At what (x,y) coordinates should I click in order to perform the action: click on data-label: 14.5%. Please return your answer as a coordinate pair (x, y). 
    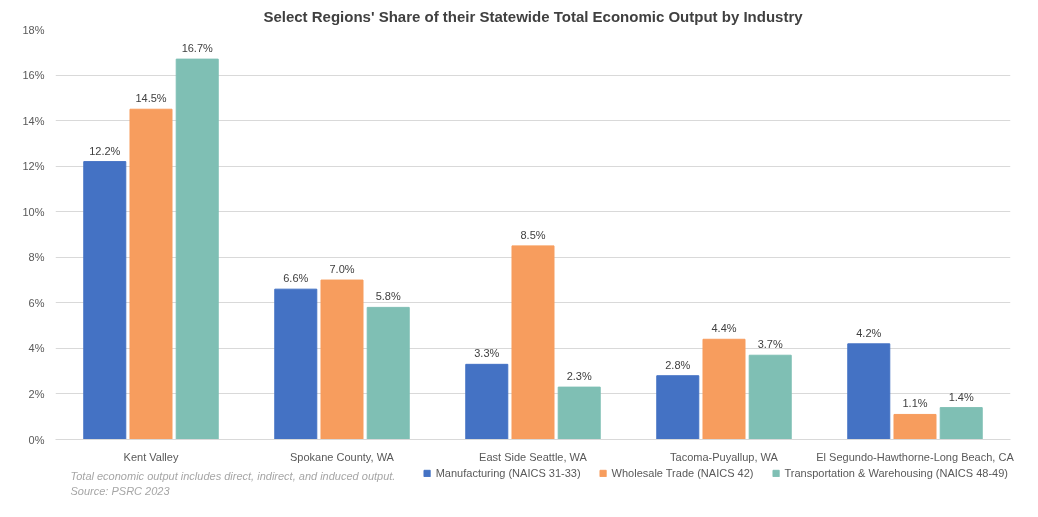
    Looking at the image, I should click on (151, 98).